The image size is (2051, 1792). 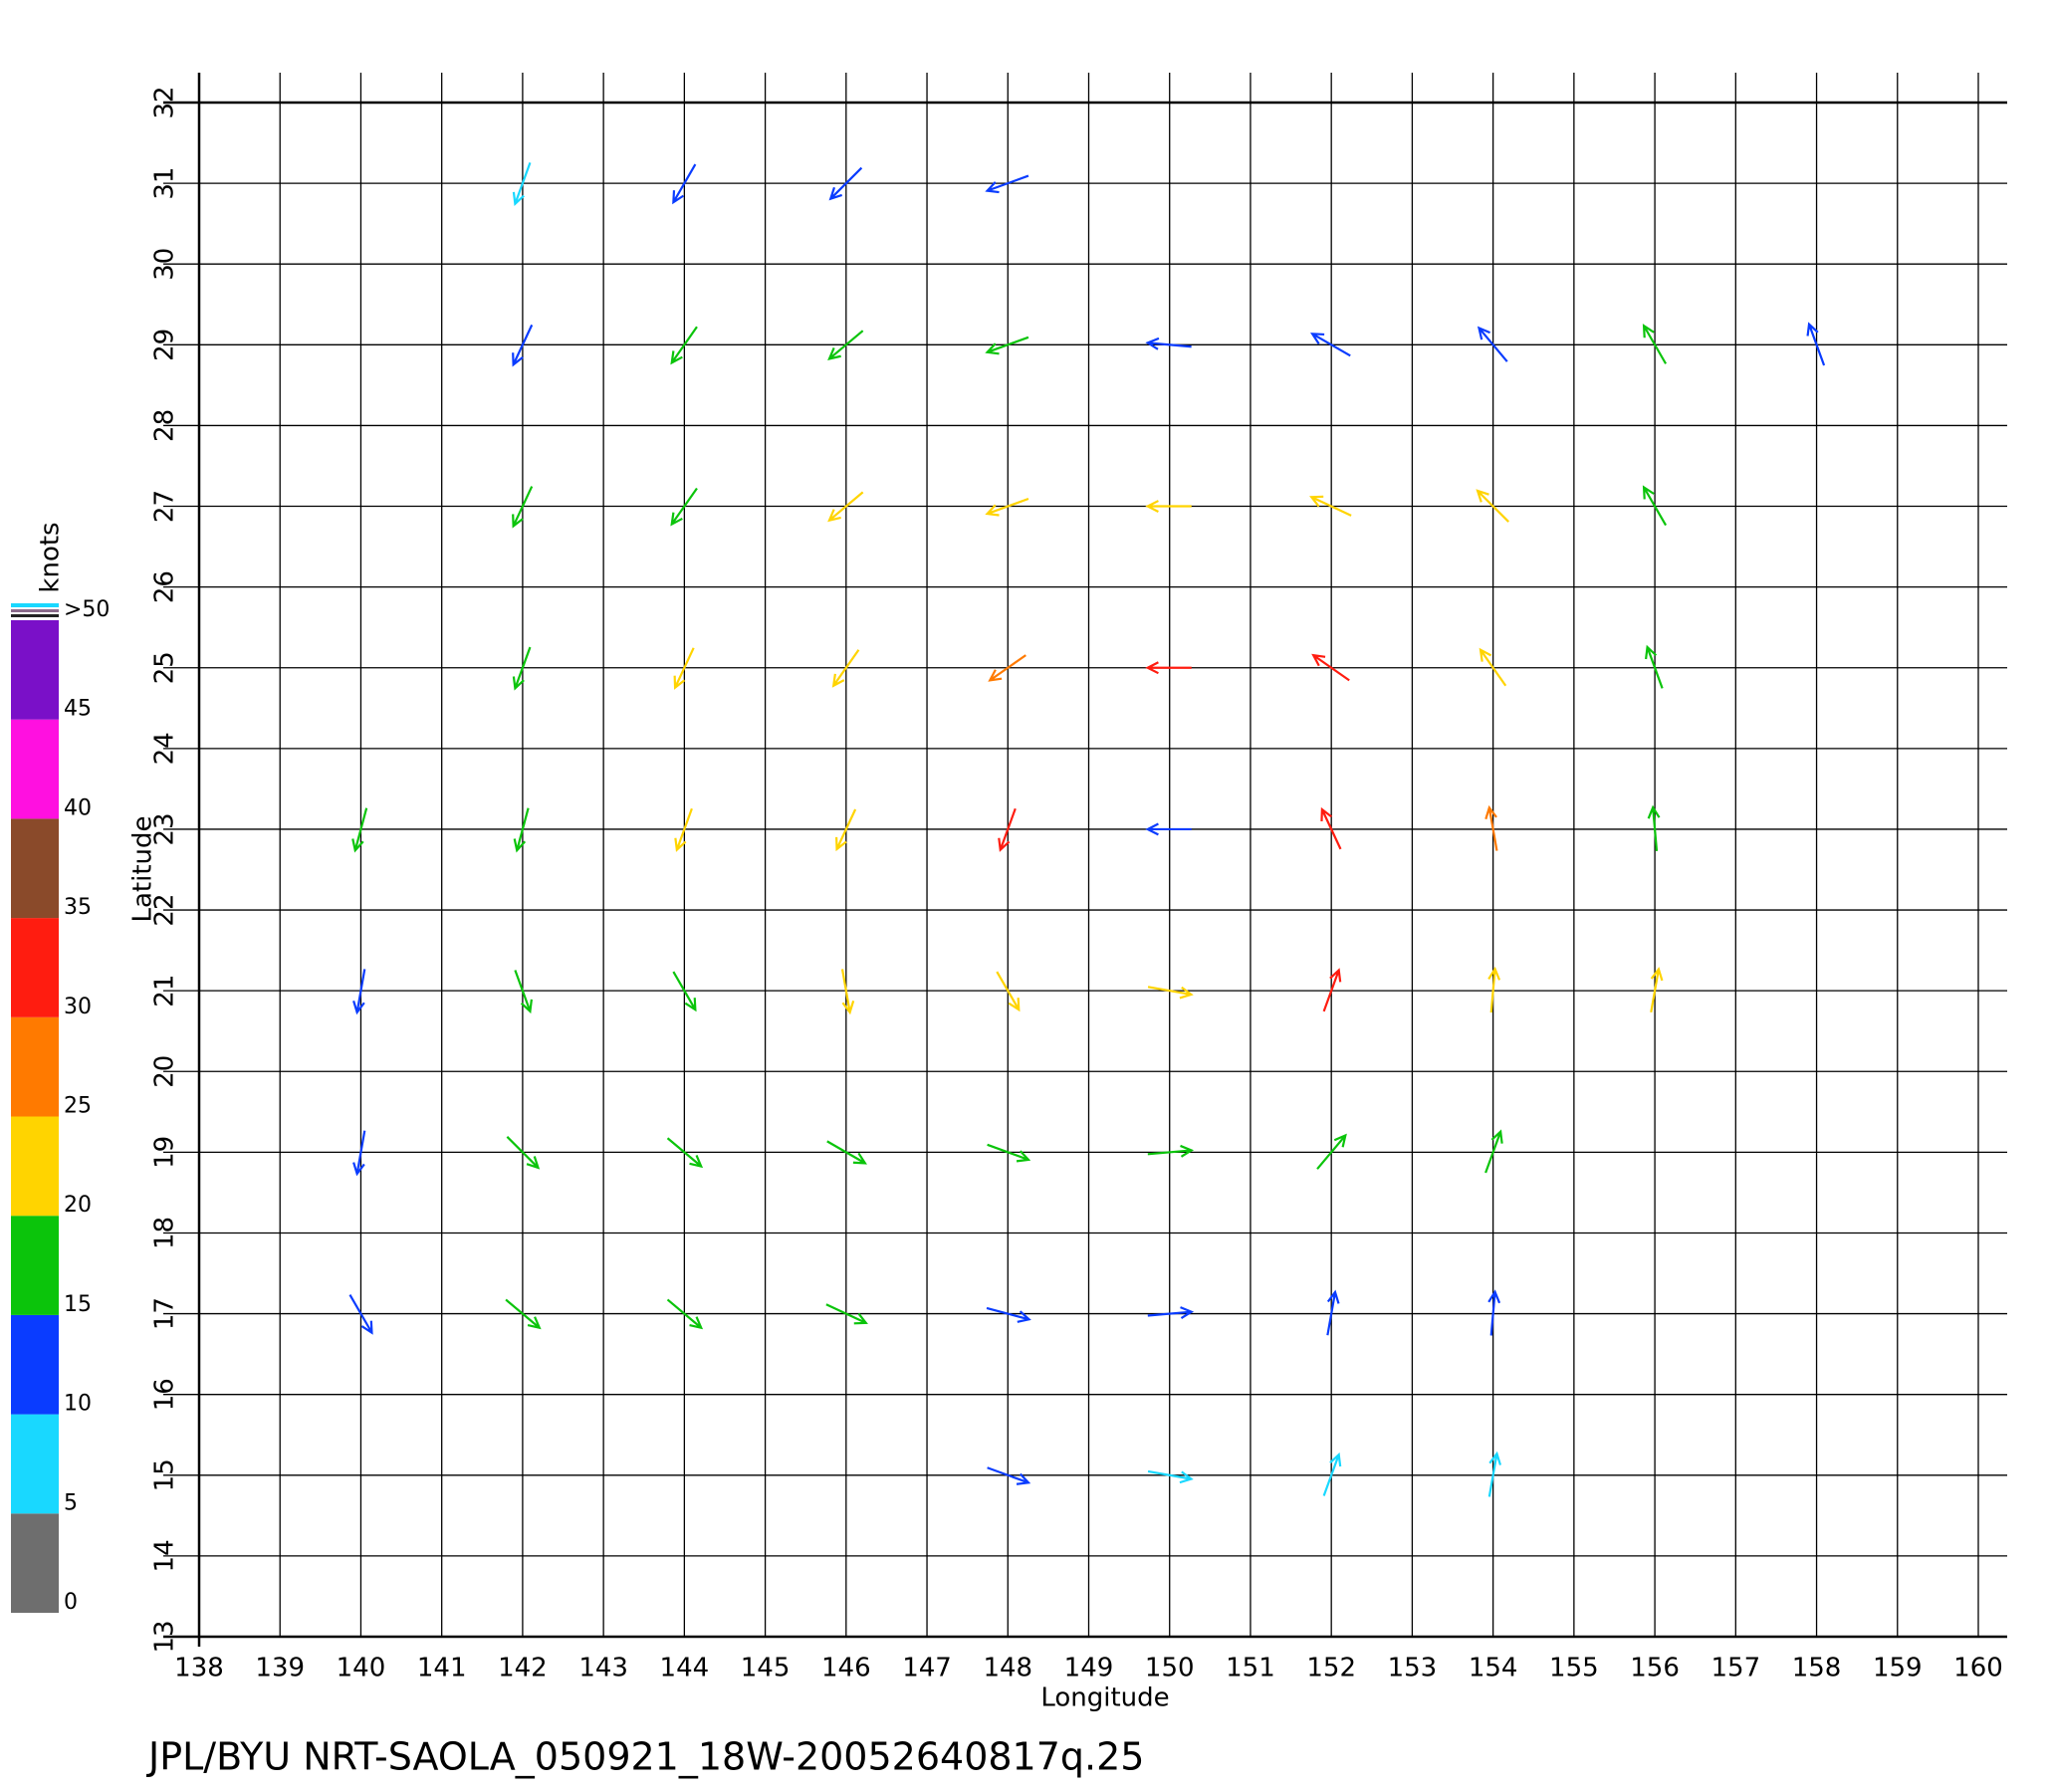 I want to click on y-tick-label: 26, so click(x=165, y=587).